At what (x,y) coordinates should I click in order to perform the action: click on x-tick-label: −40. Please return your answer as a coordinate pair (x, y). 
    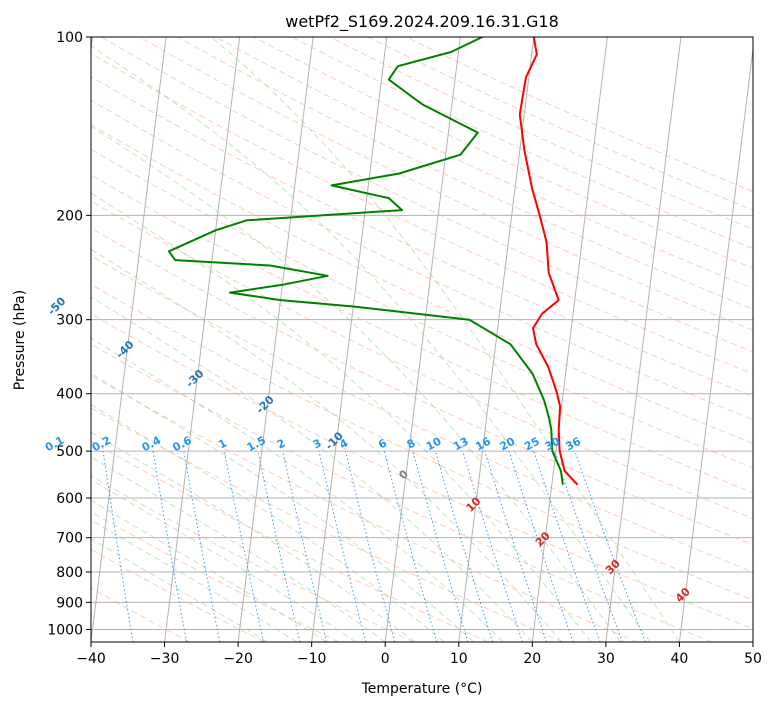
    Looking at the image, I should click on (91, 659).